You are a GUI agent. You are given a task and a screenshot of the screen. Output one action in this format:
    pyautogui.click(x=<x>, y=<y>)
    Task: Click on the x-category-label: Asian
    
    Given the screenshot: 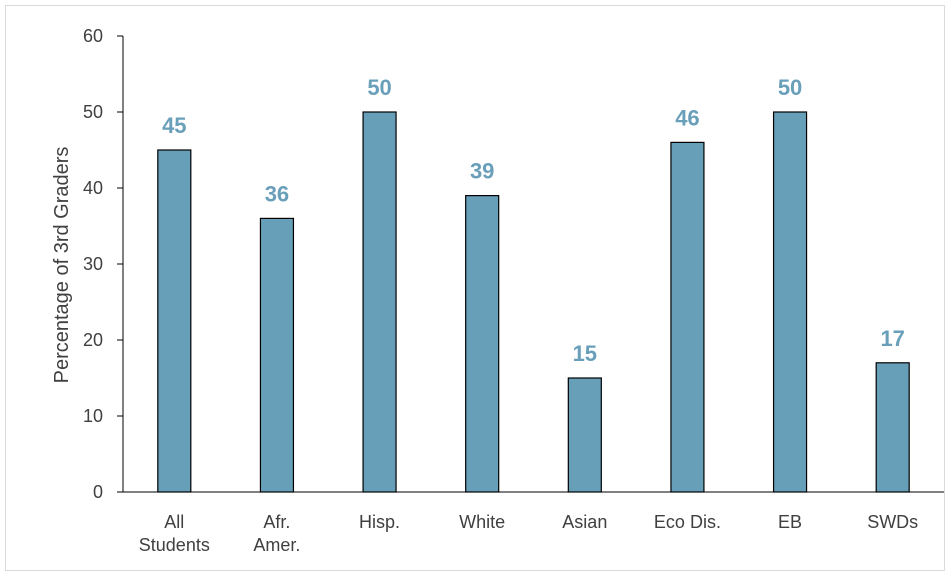 What is the action you would take?
    pyautogui.click(x=584, y=522)
    